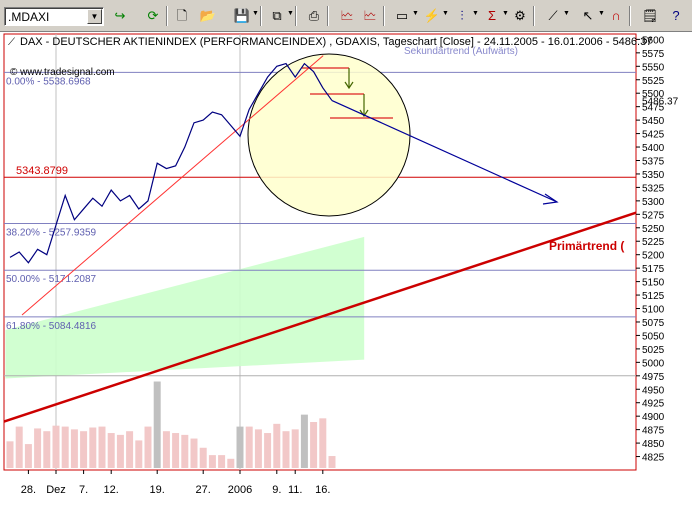 The image size is (692, 505). I want to click on chart-window-2-button: 🗠, so click(370, 16).